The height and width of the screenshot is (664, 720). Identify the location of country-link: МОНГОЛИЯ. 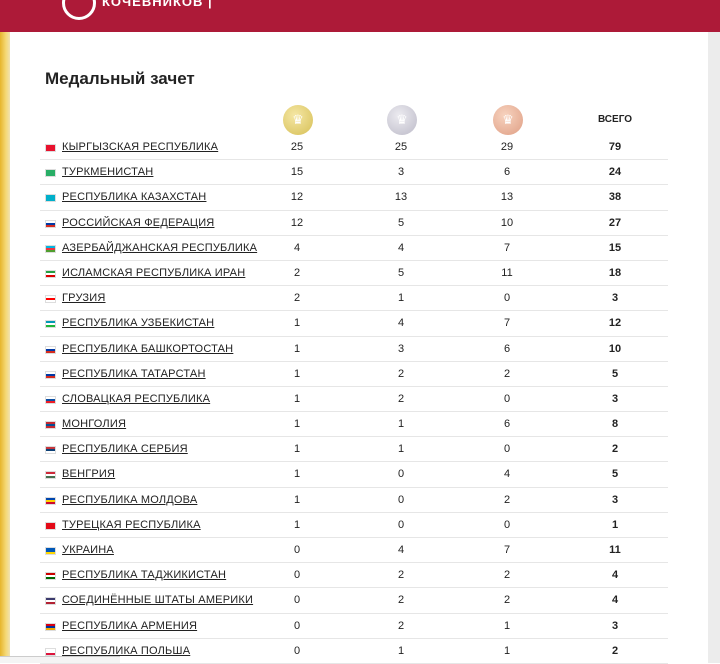
(94, 424).